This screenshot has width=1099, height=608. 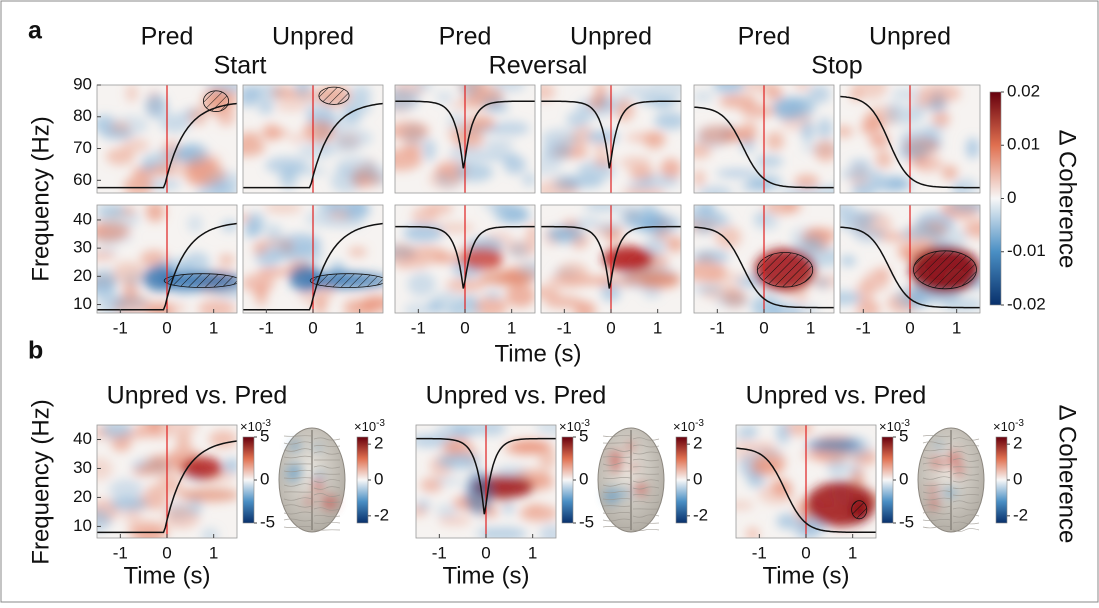 What do you see at coordinates (82, 303) in the screenshot?
I see `y-tick-label: 10` at bounding box center [82, 303].